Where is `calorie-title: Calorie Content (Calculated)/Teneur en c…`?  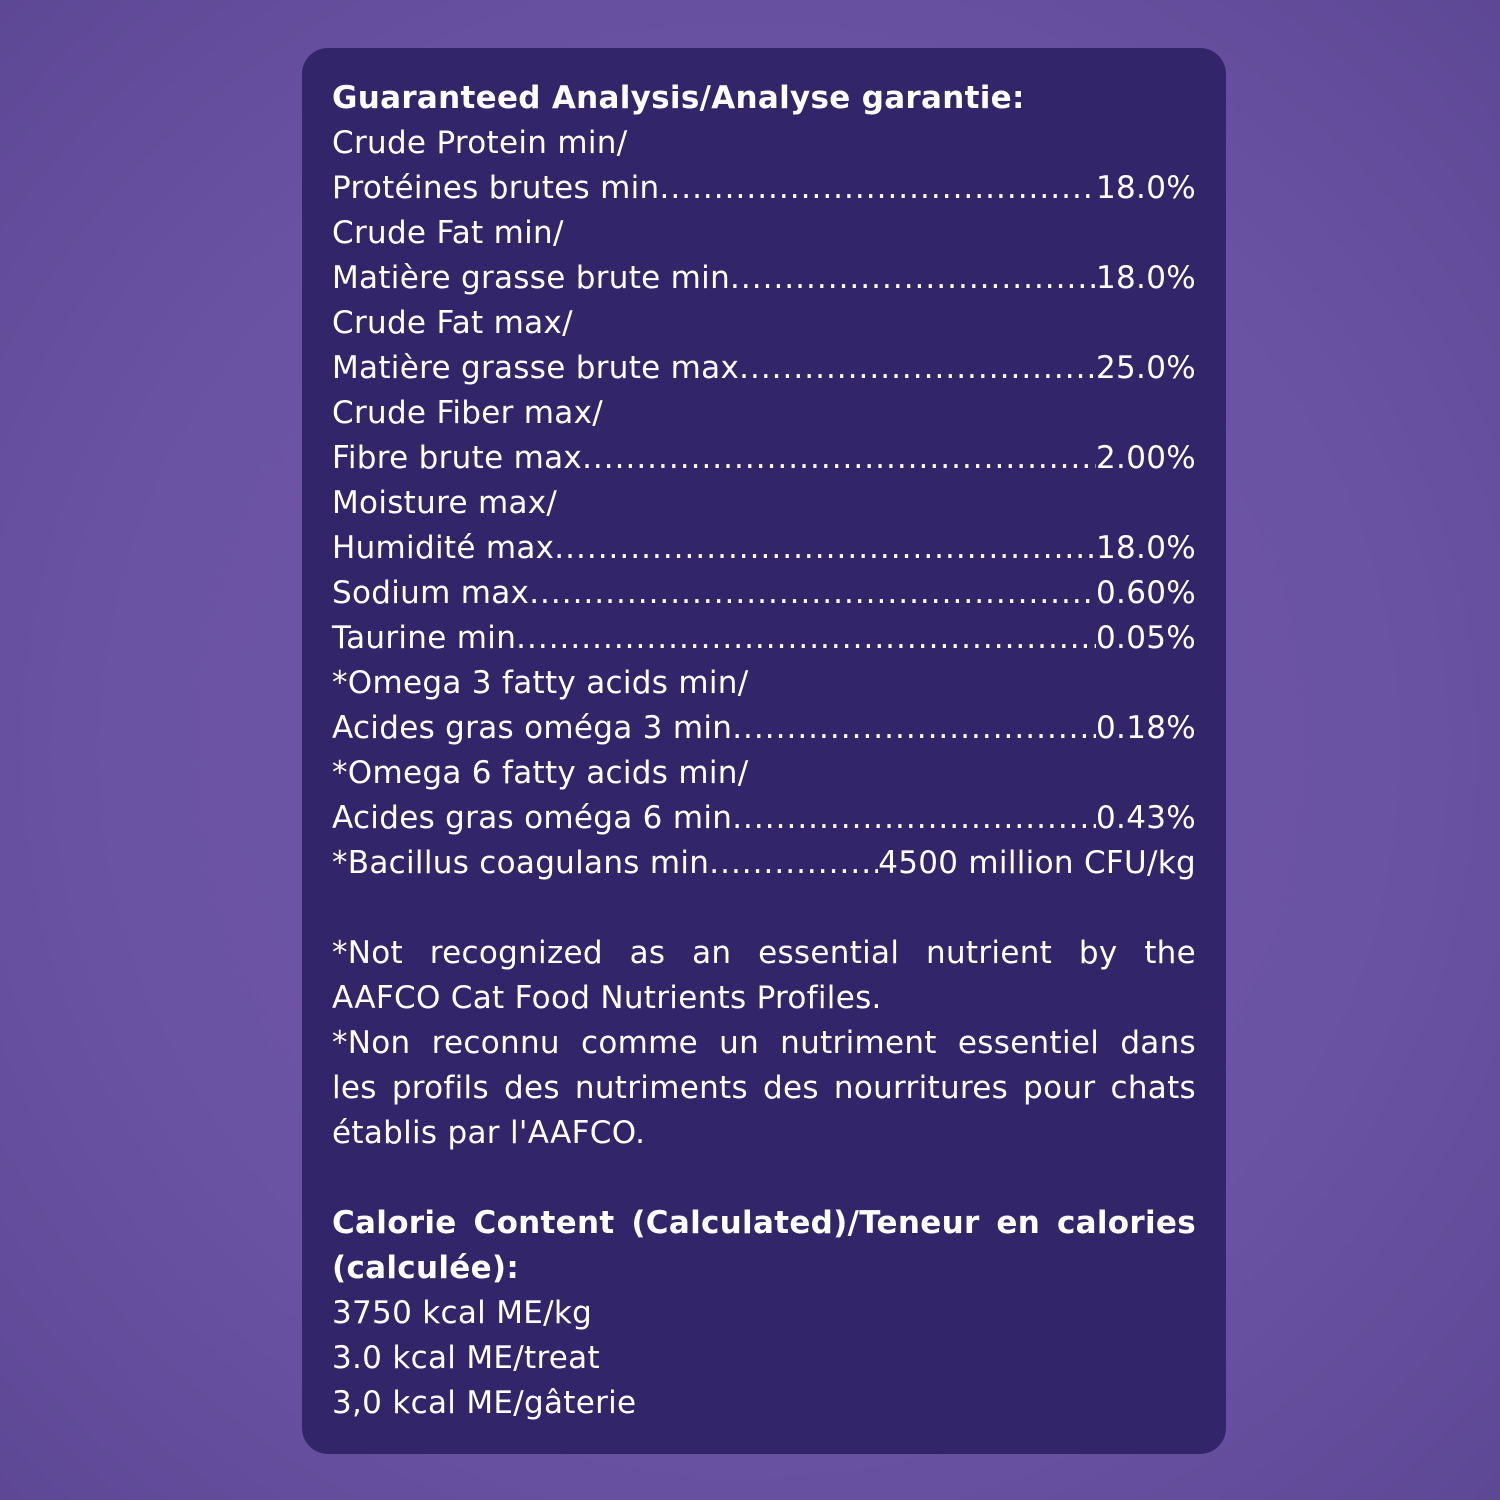 calorie-title: Calorie Content (Calculated)/Teneur en c… is located at coordinates (764, 1223).